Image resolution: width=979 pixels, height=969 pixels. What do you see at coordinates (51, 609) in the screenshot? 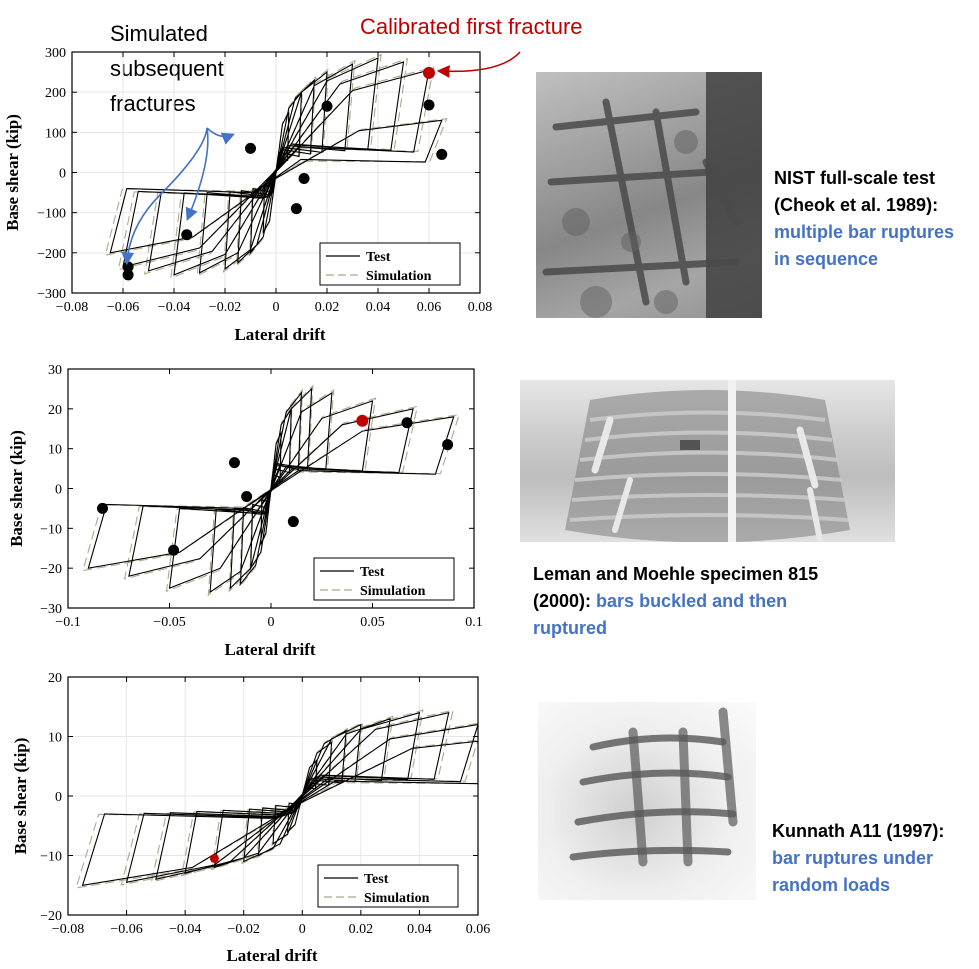
I see `y-tick-label: −30` at bounding box center [51, 609].